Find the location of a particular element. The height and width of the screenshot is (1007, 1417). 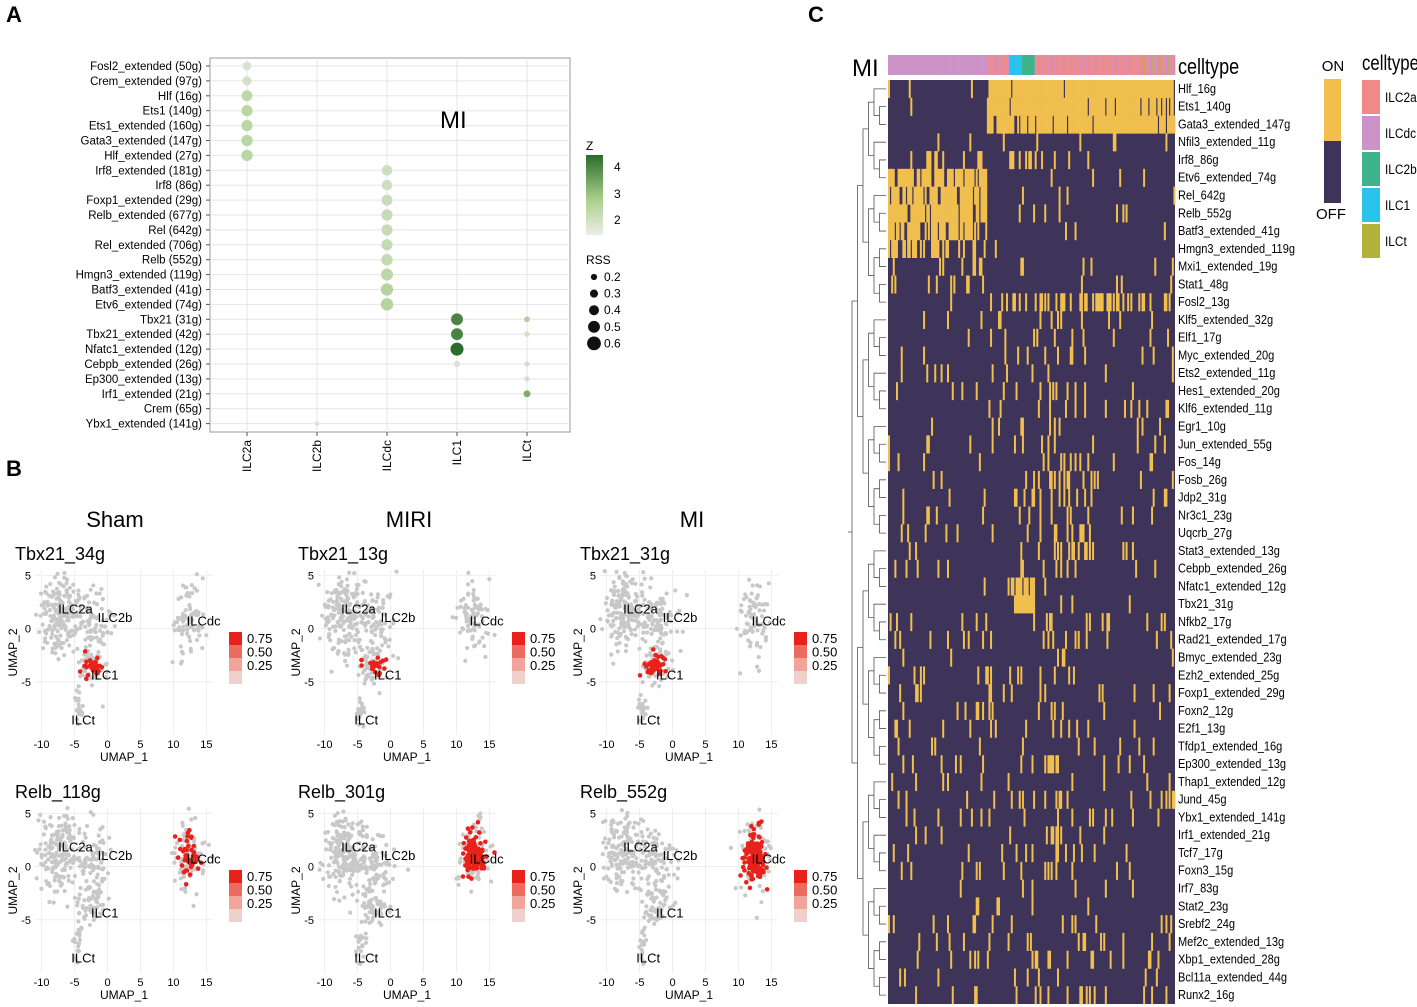

heatmap-row-label: Fosb_26g is located at coordinates (1202, 479).